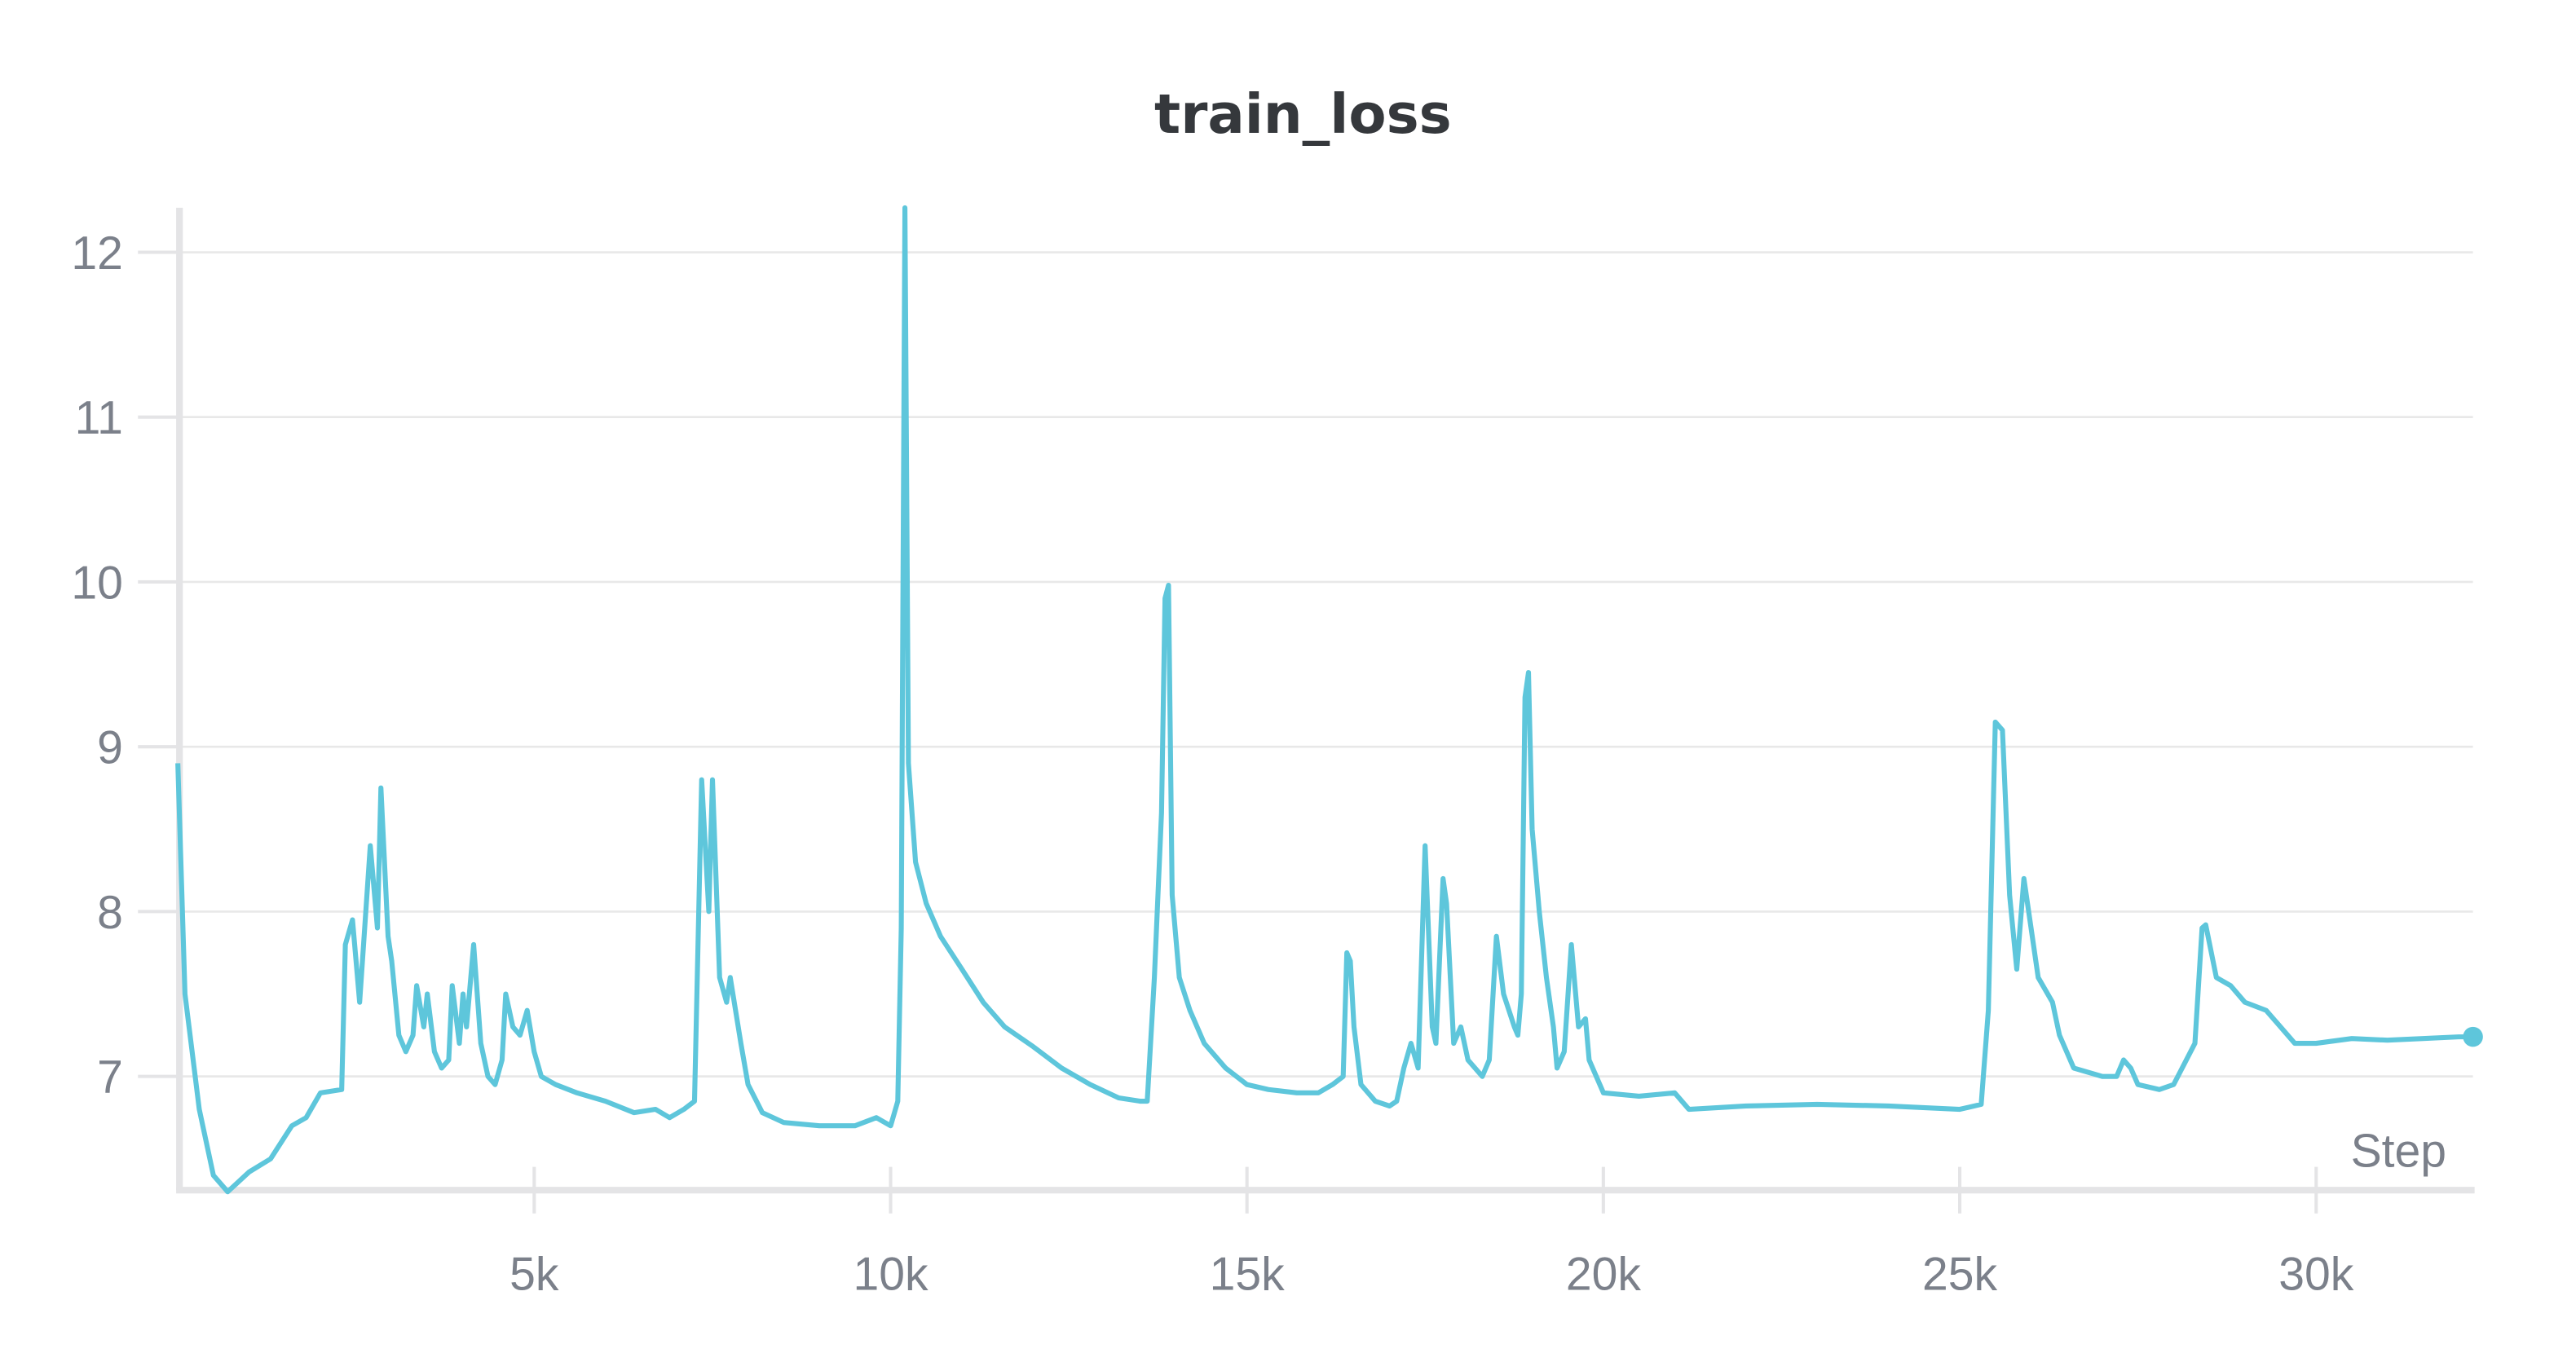 The height and width of the screenshot is (1353, 2576). What do you see at coordinates (1303, 114) in the screenshot?
I see `chart-title: train_loss` at bounding box center [1303, 114].